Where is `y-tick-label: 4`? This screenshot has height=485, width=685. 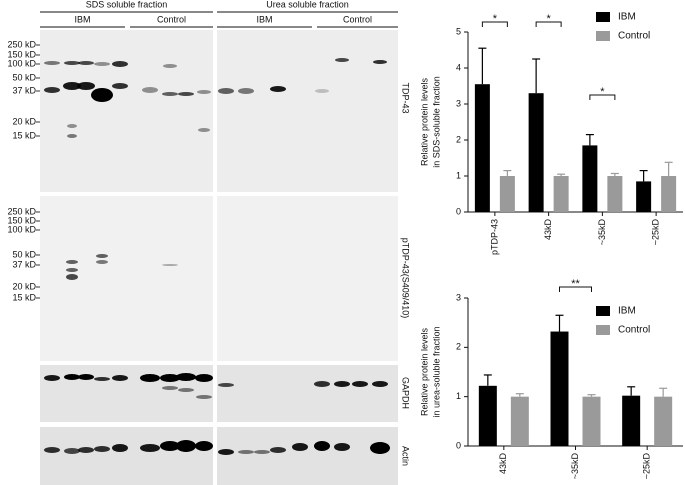
y-tick-label: 4 is located at coordinates (458, 67).